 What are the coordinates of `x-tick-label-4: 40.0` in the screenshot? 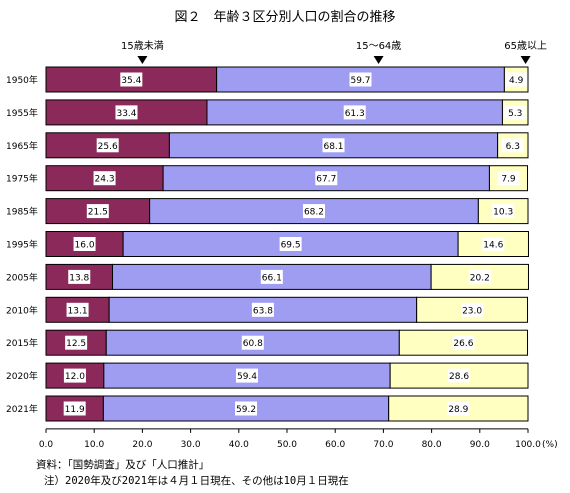 It's located at (239, 445).